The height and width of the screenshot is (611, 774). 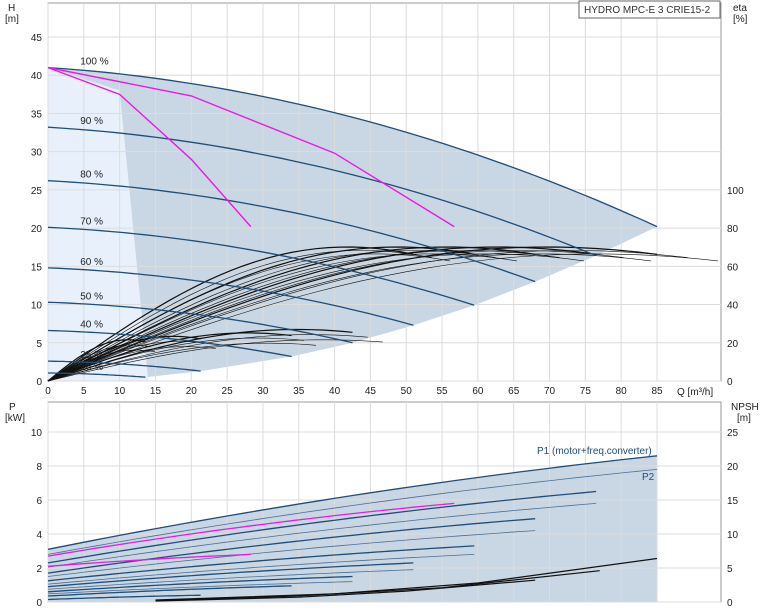 I want to click on npsh-tick-label: 0, so click(x=730, y=603).